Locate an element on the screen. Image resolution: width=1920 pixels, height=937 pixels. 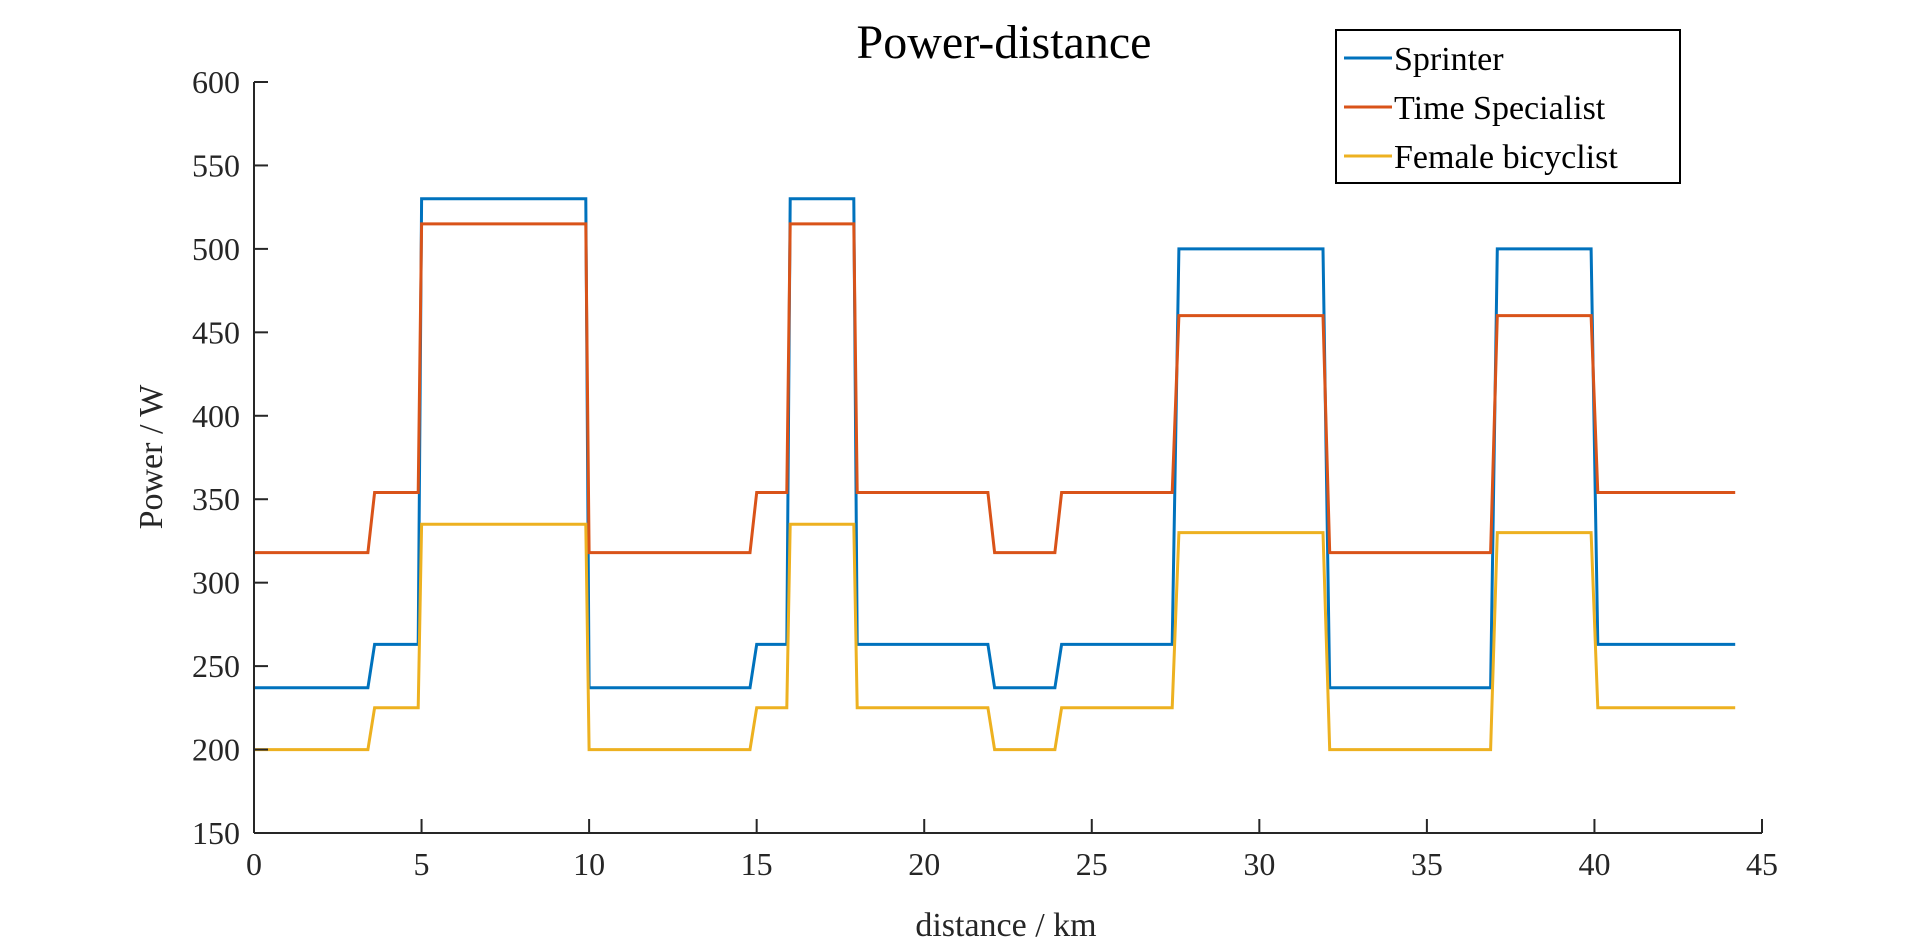
y-tick-label: 450 is located at coordinates (216, 332).